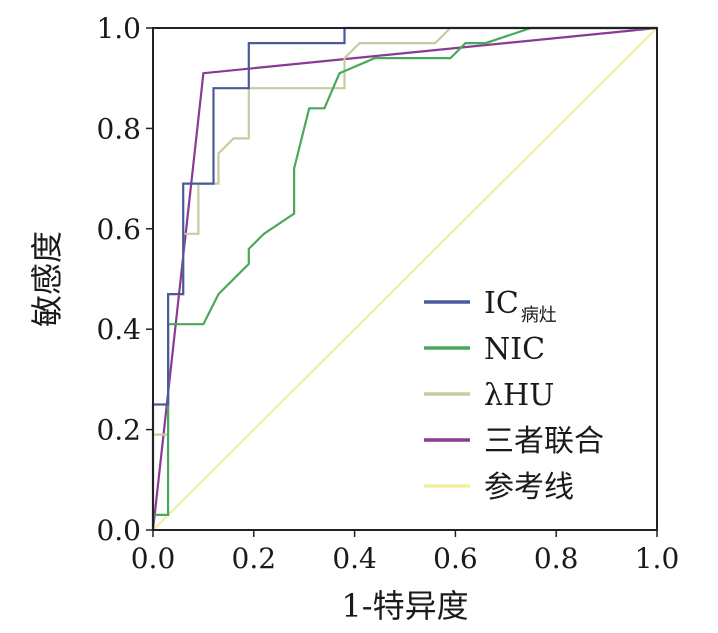 The width and height of the screenshot is (718, 633). What do you see at coordinates (539, 315) in the screenshot?
I see `legend-label-subscript: 病灶` at bounding box center [539, 315].